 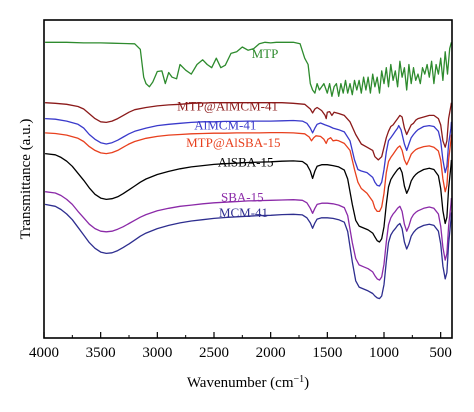 I want to click on x-tick-label-2000: 2000, so click(x=271, y=353).